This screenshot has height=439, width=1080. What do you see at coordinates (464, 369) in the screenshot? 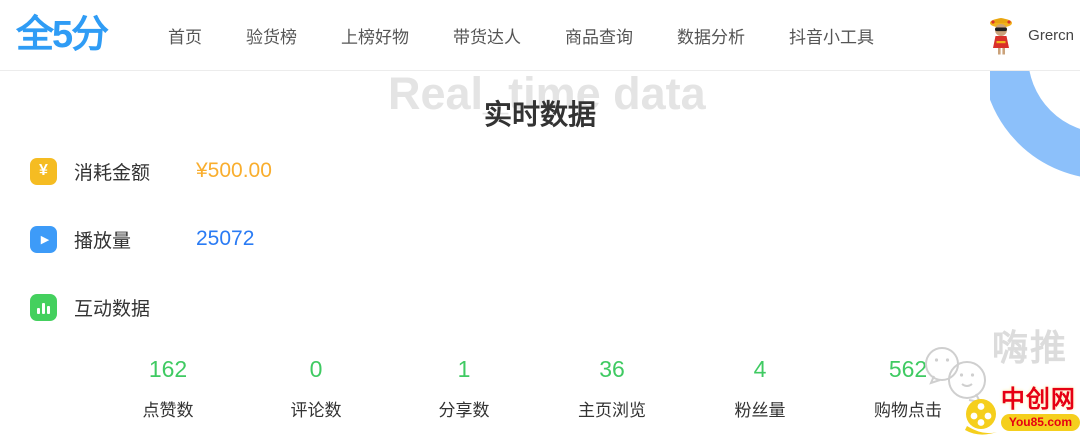
I see `stat-value: 1` at bounding box center [464, 369].